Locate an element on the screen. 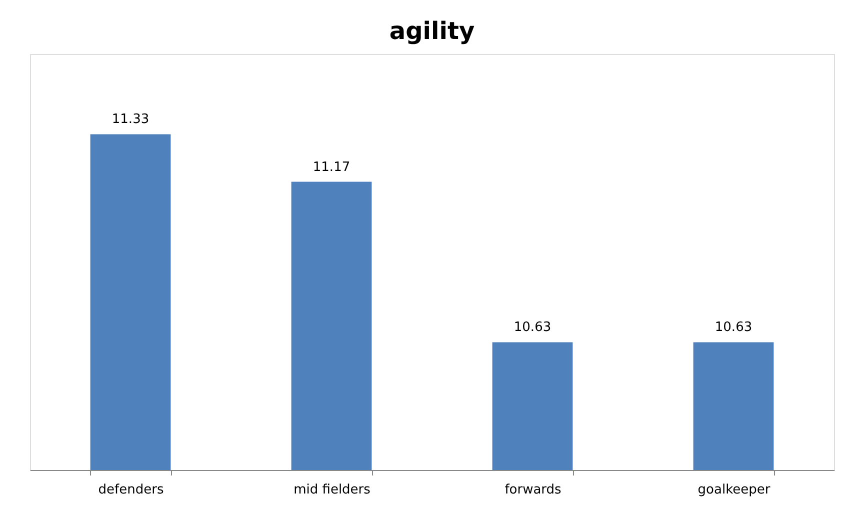 This screenshot has width=844, height=506. x-tick-label: forwards is located at coordinates (533, 490).